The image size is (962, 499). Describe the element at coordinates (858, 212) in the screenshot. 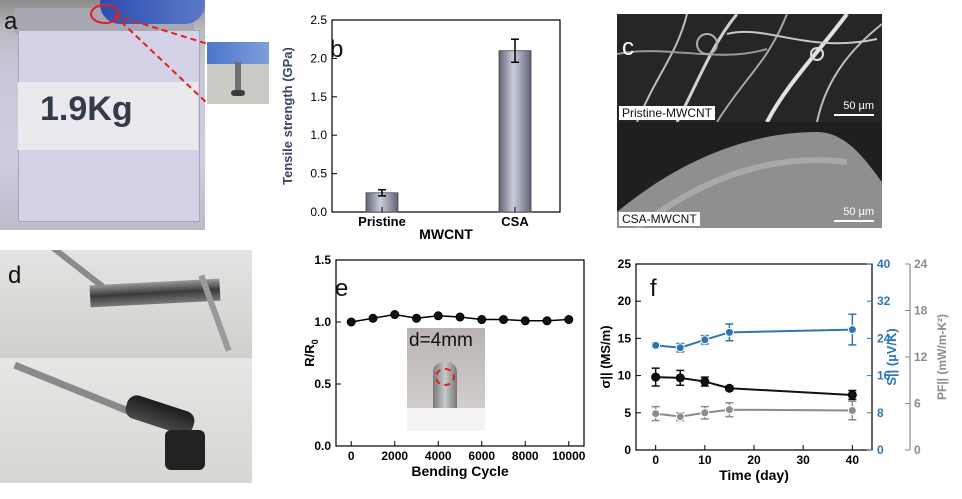

I see `scale-bar-label: 50 µm` at that location.